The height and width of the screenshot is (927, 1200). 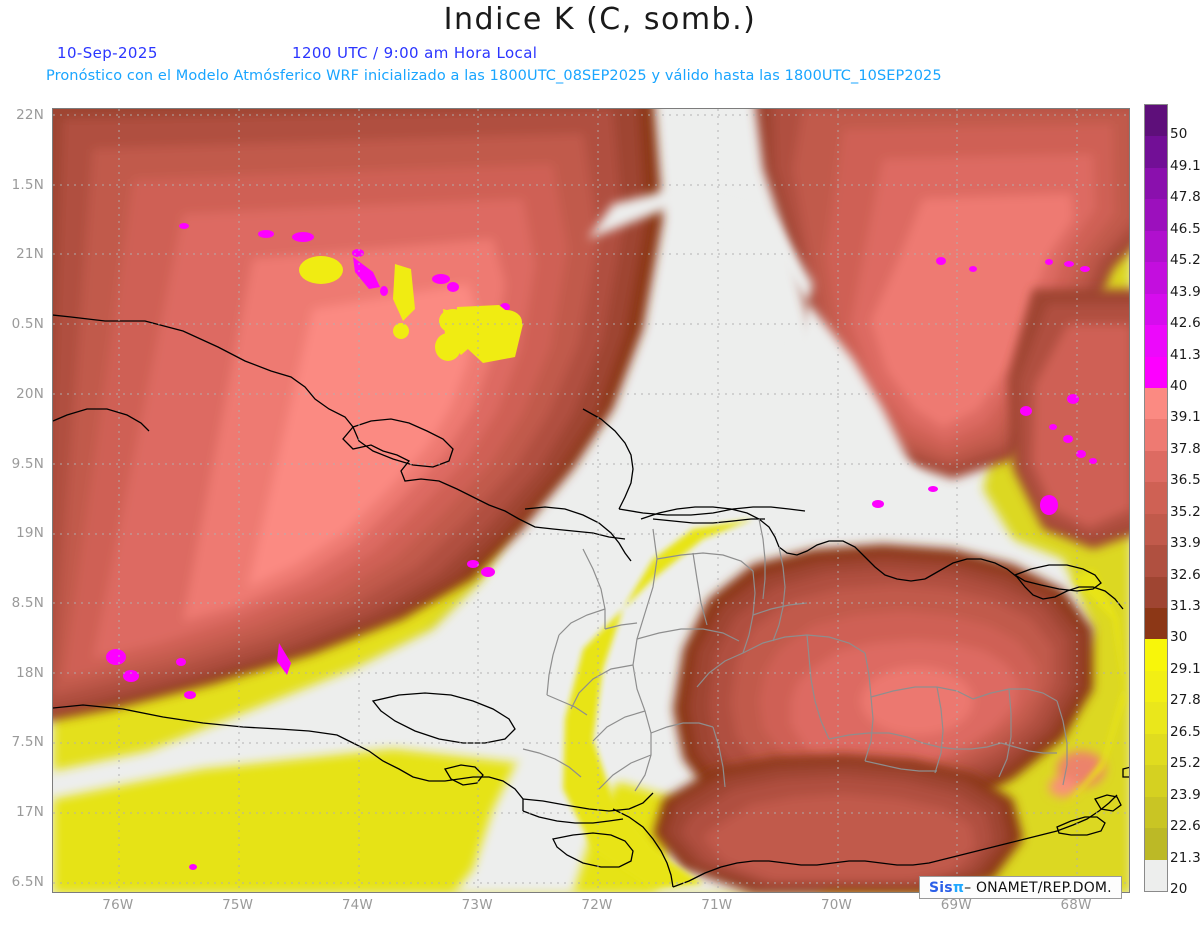 I want to click on latitude-tick-label: 8.5N, so click(x=27, y=602).